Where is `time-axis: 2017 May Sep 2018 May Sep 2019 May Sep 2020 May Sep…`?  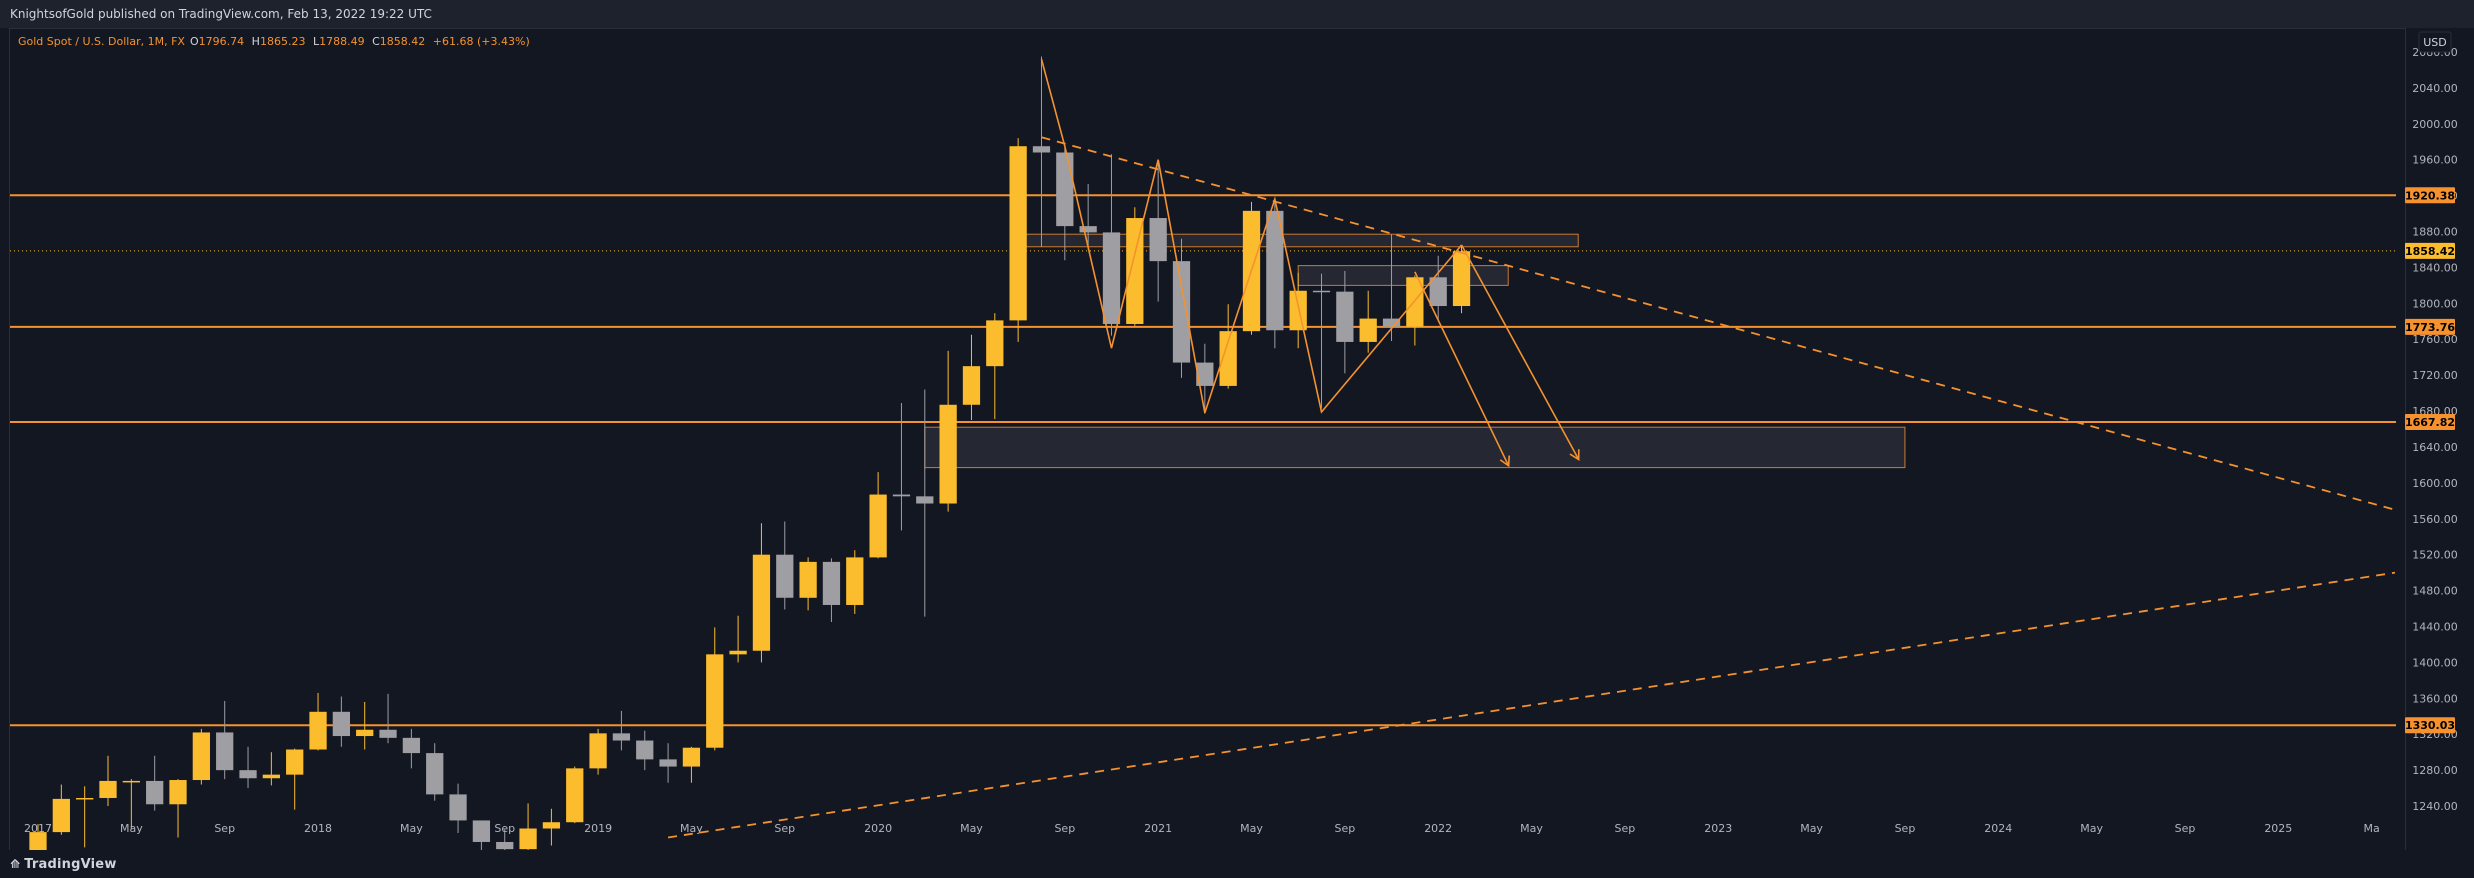 time-axis: 2017 May Sep 2018 May Sep 2019 May Sep 2020 May Sep… is located at coordinates (1202, 828).